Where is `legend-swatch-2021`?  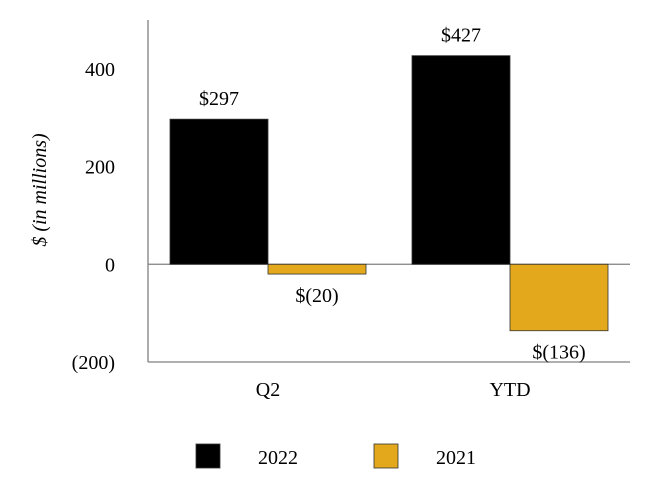
legend-swatch-2021 is located at coordinates (386, 456).